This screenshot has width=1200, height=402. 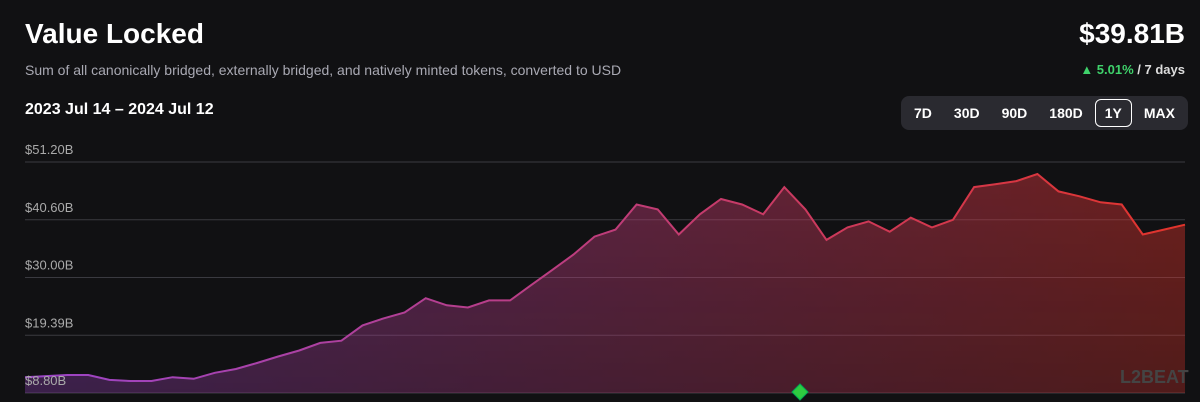 I want to click on date-range: 2023 Jul 14 – 2024 Jul 12, so click(x=119, y=109).